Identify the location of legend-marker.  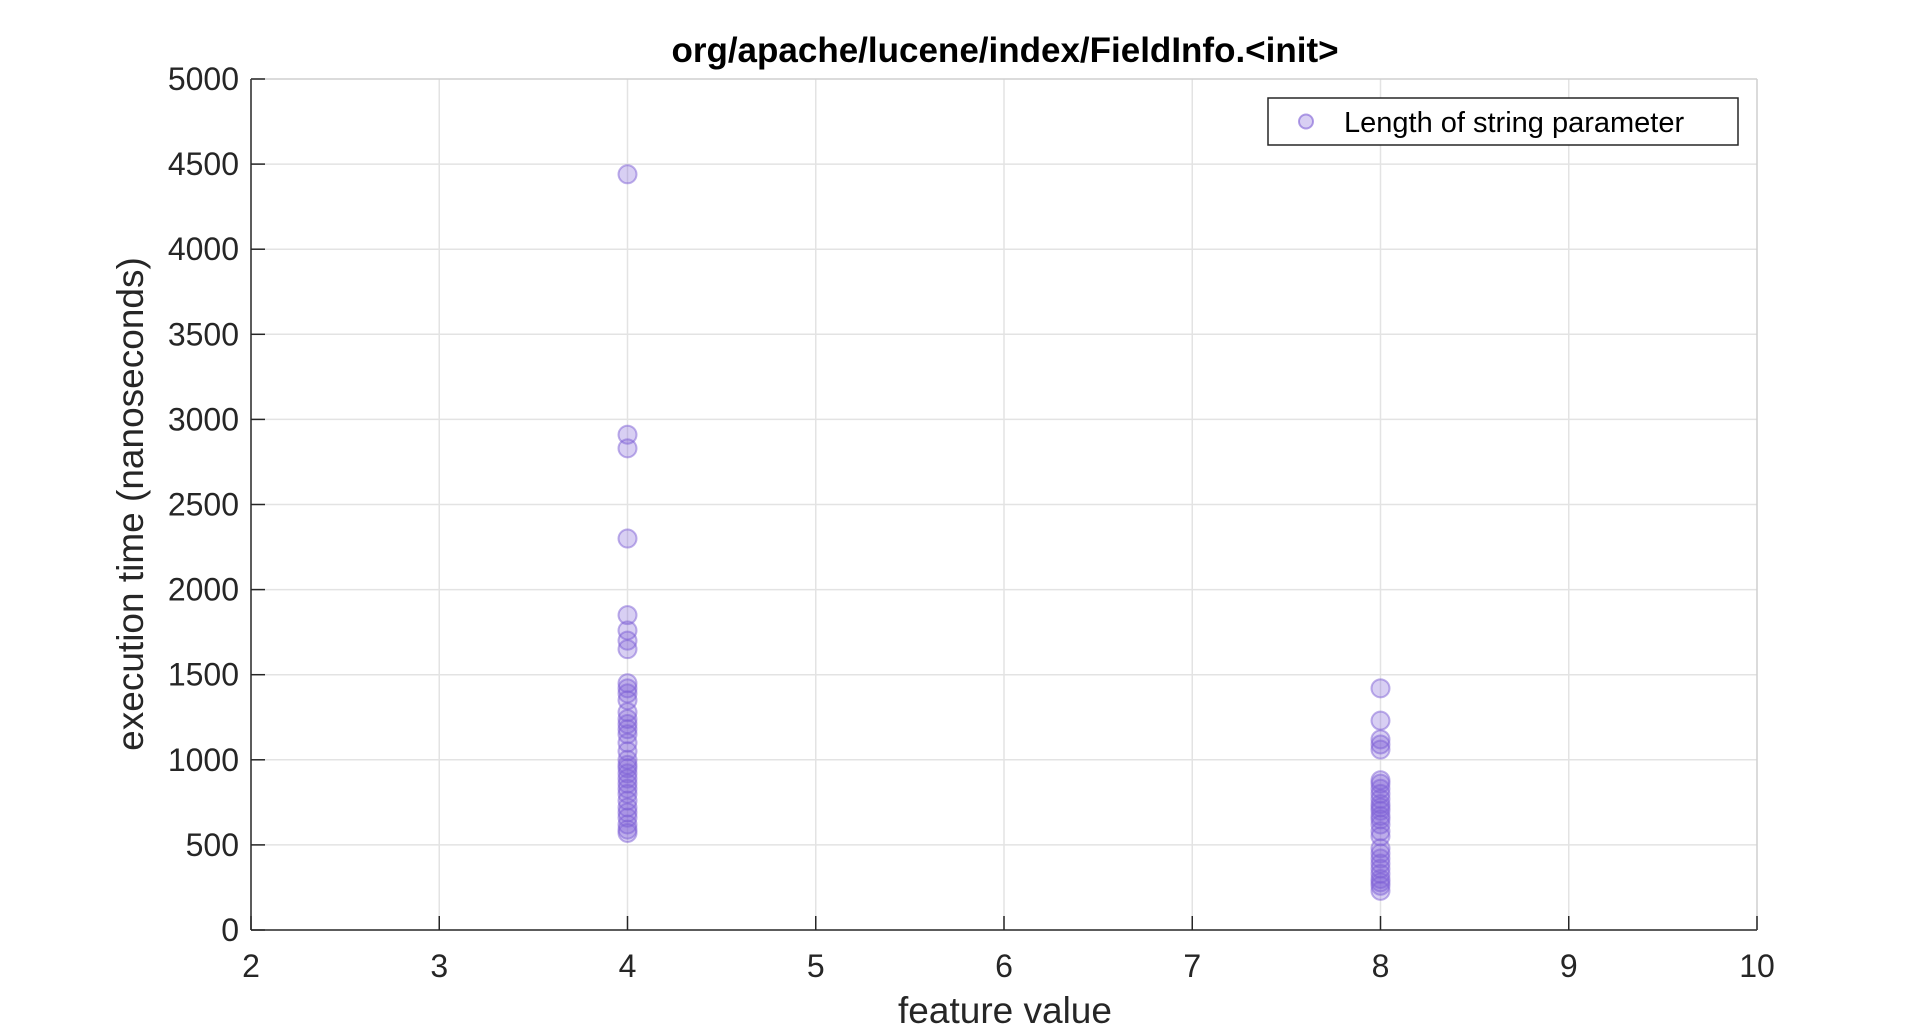
(1306, 121).